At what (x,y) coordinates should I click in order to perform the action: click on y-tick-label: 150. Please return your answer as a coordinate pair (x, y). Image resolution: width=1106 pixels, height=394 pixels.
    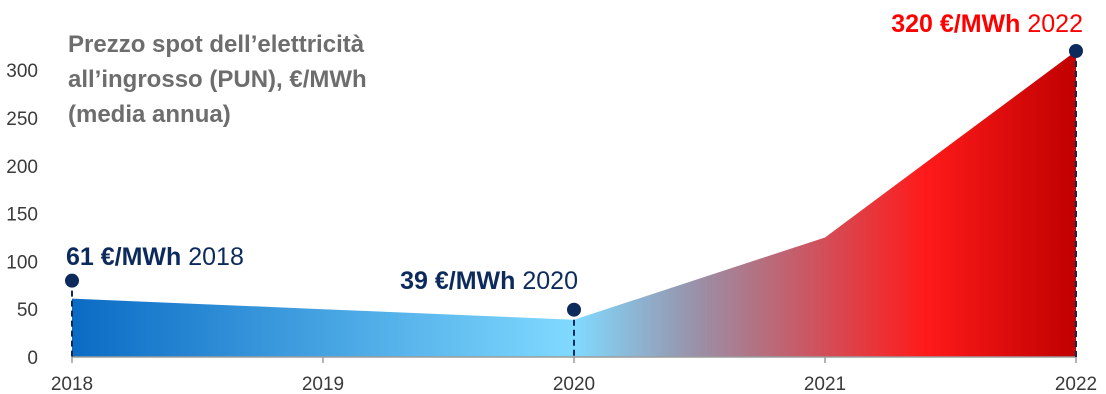
    Looking at the image, I should click on (22, 215).